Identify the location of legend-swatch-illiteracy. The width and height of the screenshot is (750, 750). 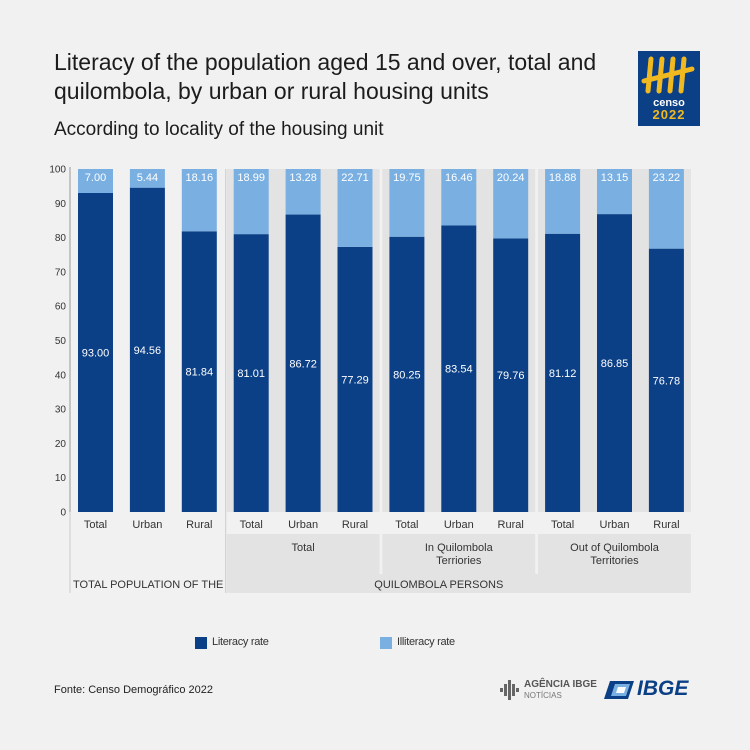
(386, 643).